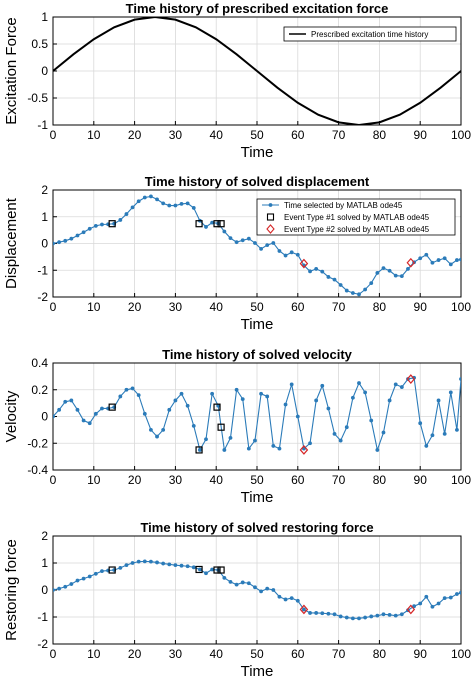 This screenshot has width=474, height=687. I want to click on x-tick-label: 70, so click(339, 654).